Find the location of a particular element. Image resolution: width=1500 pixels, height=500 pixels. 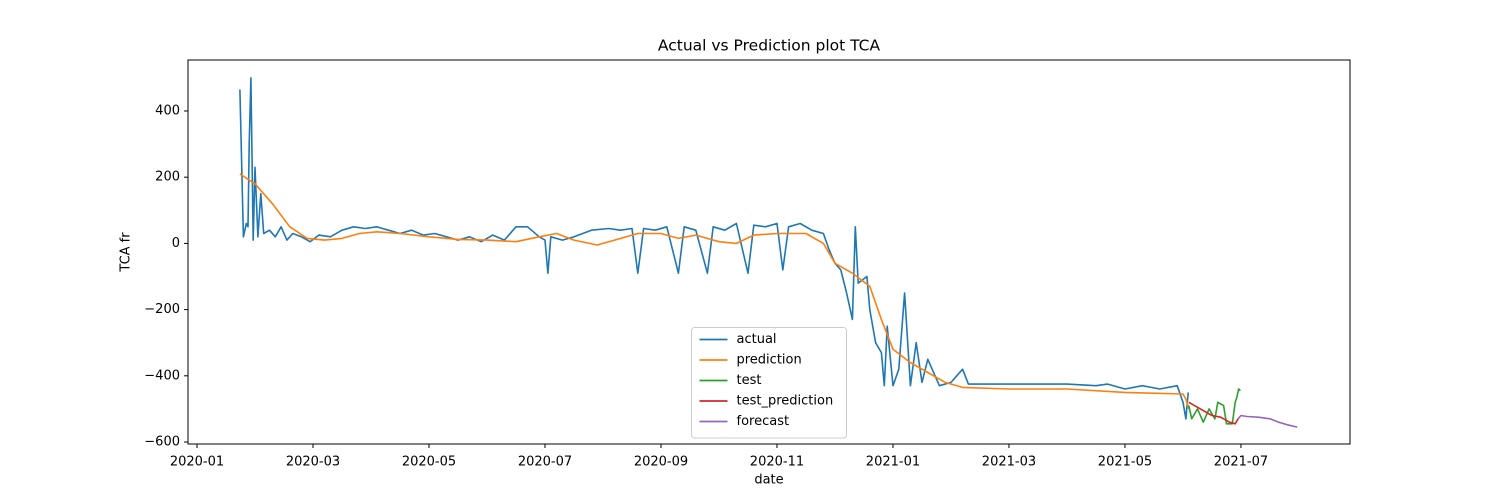

x-tick-label: 2021-05 is located at coordinates (1125, 462).